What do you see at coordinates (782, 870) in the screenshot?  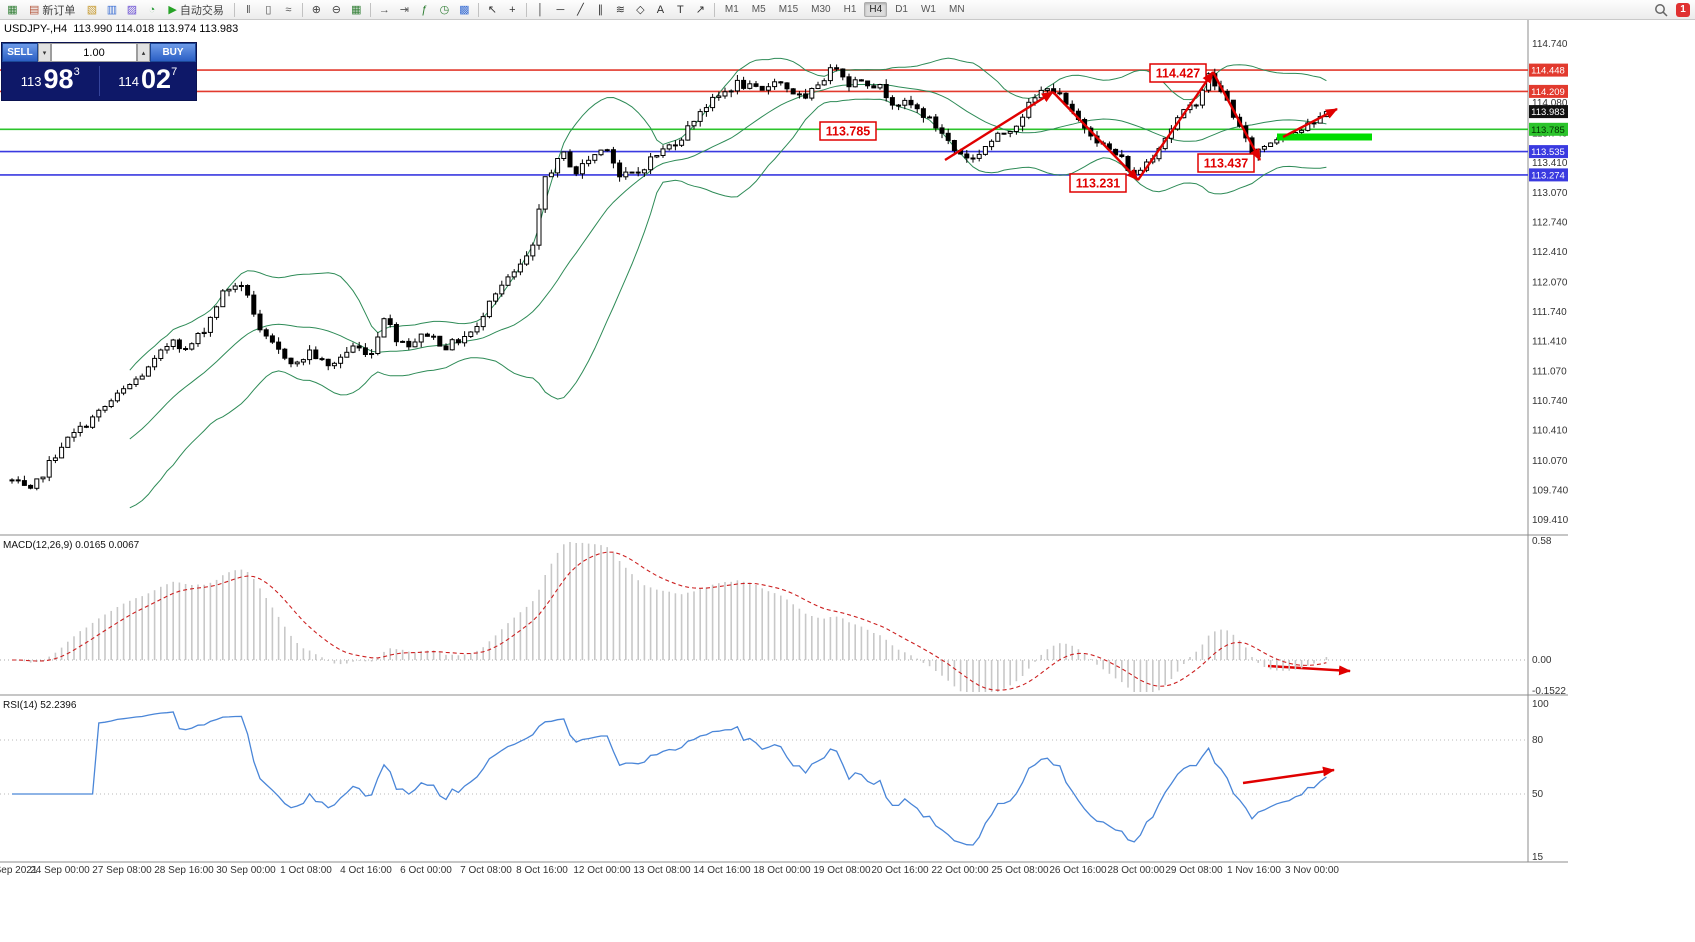 I see `svg-text: 18 Oct 00:00` at bounding box center [782, 870].